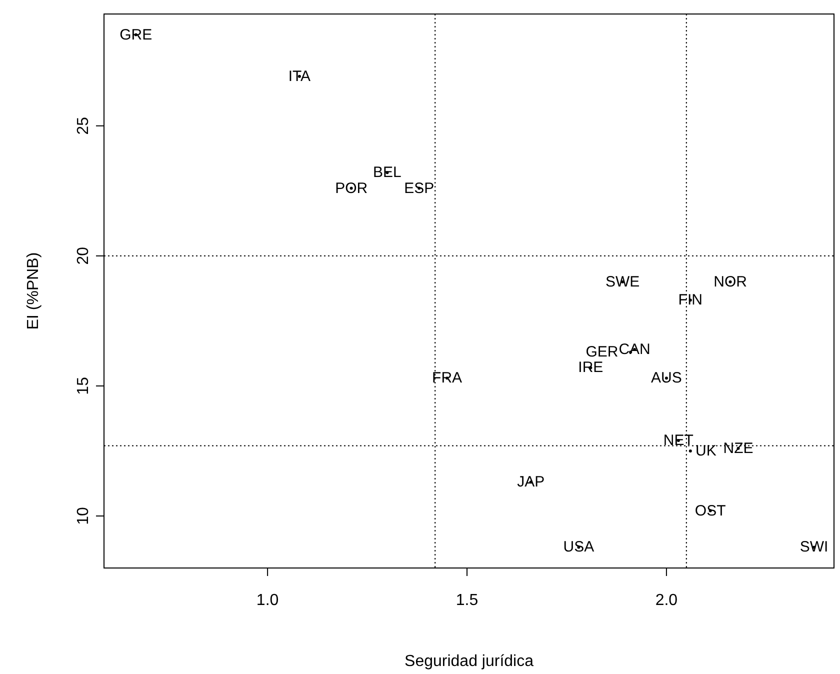  Describe the element at coordinates (83, 385) in the screenshot. I see `y-tick-label: 15` at that location.